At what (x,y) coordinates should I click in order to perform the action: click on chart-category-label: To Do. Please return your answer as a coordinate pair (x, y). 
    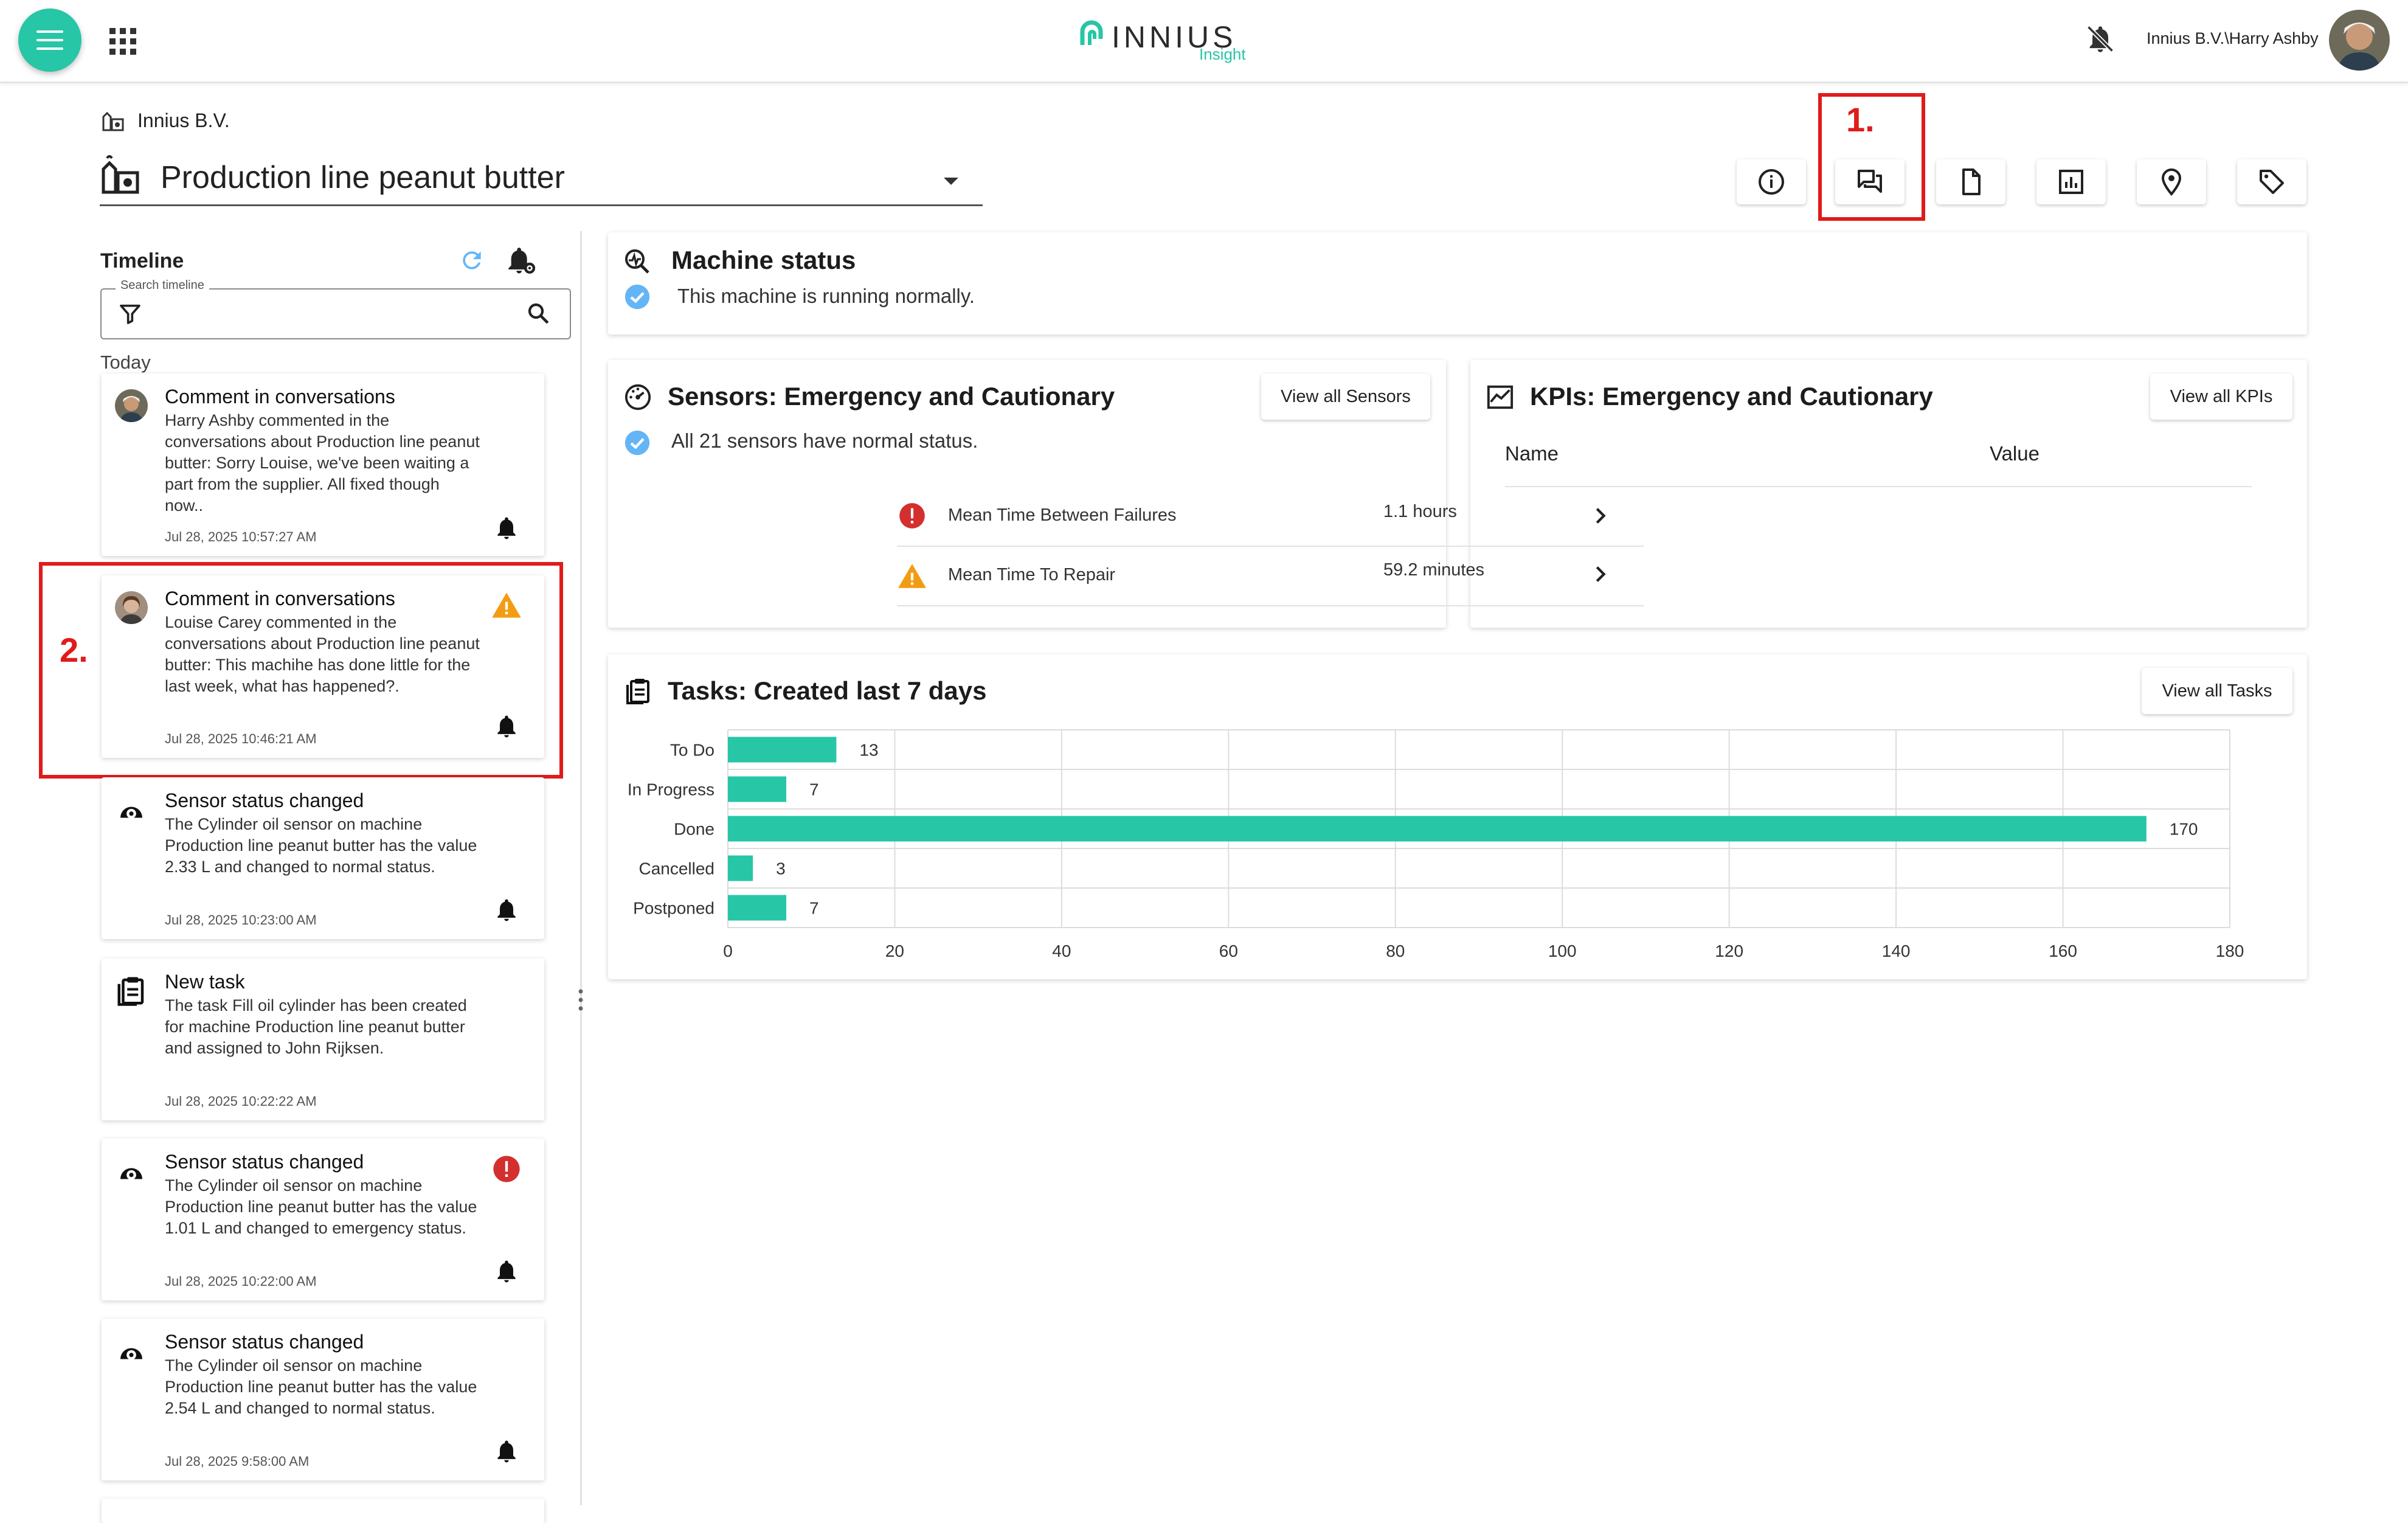
    Looking at the image, I should click on (692, 750).